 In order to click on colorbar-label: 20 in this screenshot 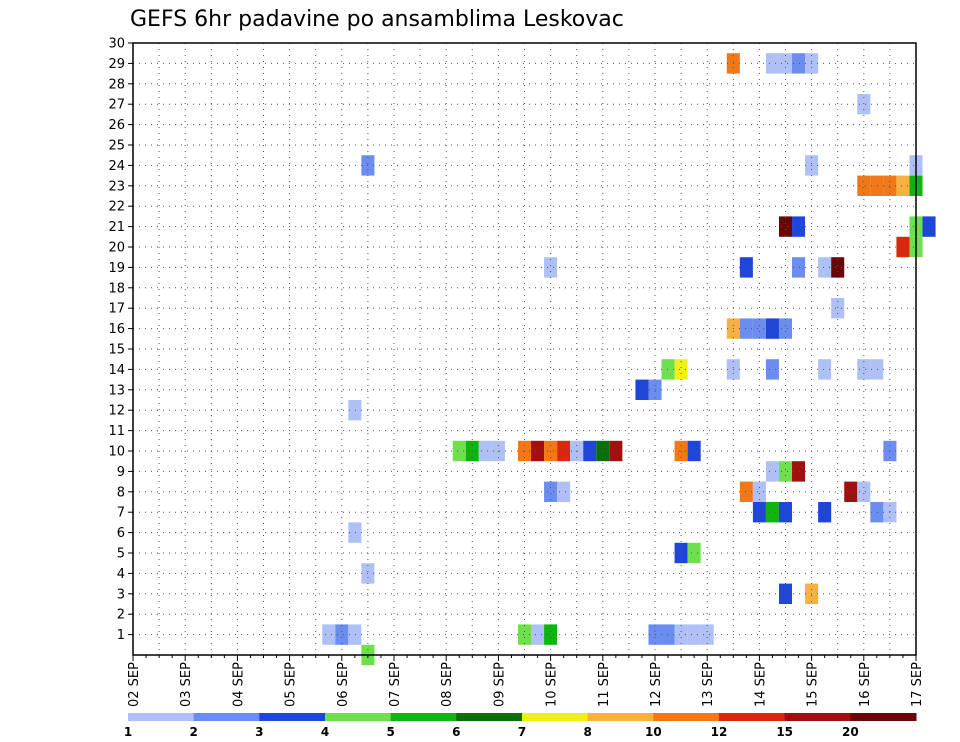, I will do `click(850, 732)`.